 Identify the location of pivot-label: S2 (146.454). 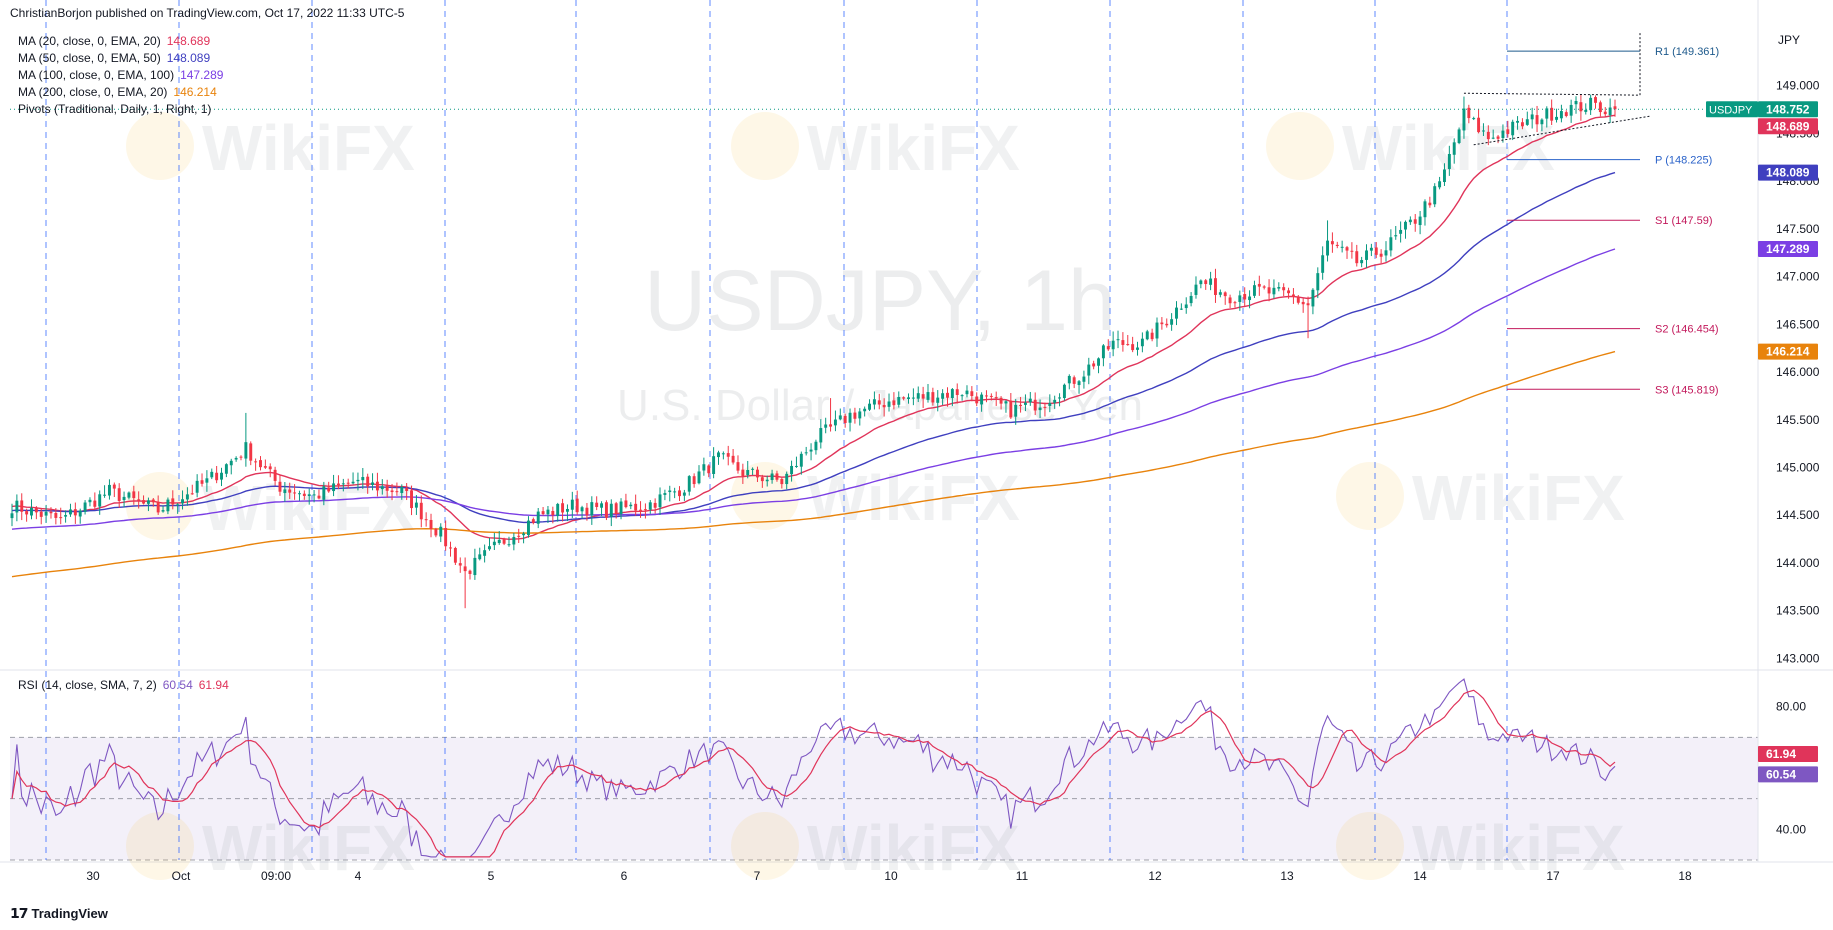
(1687, 330).